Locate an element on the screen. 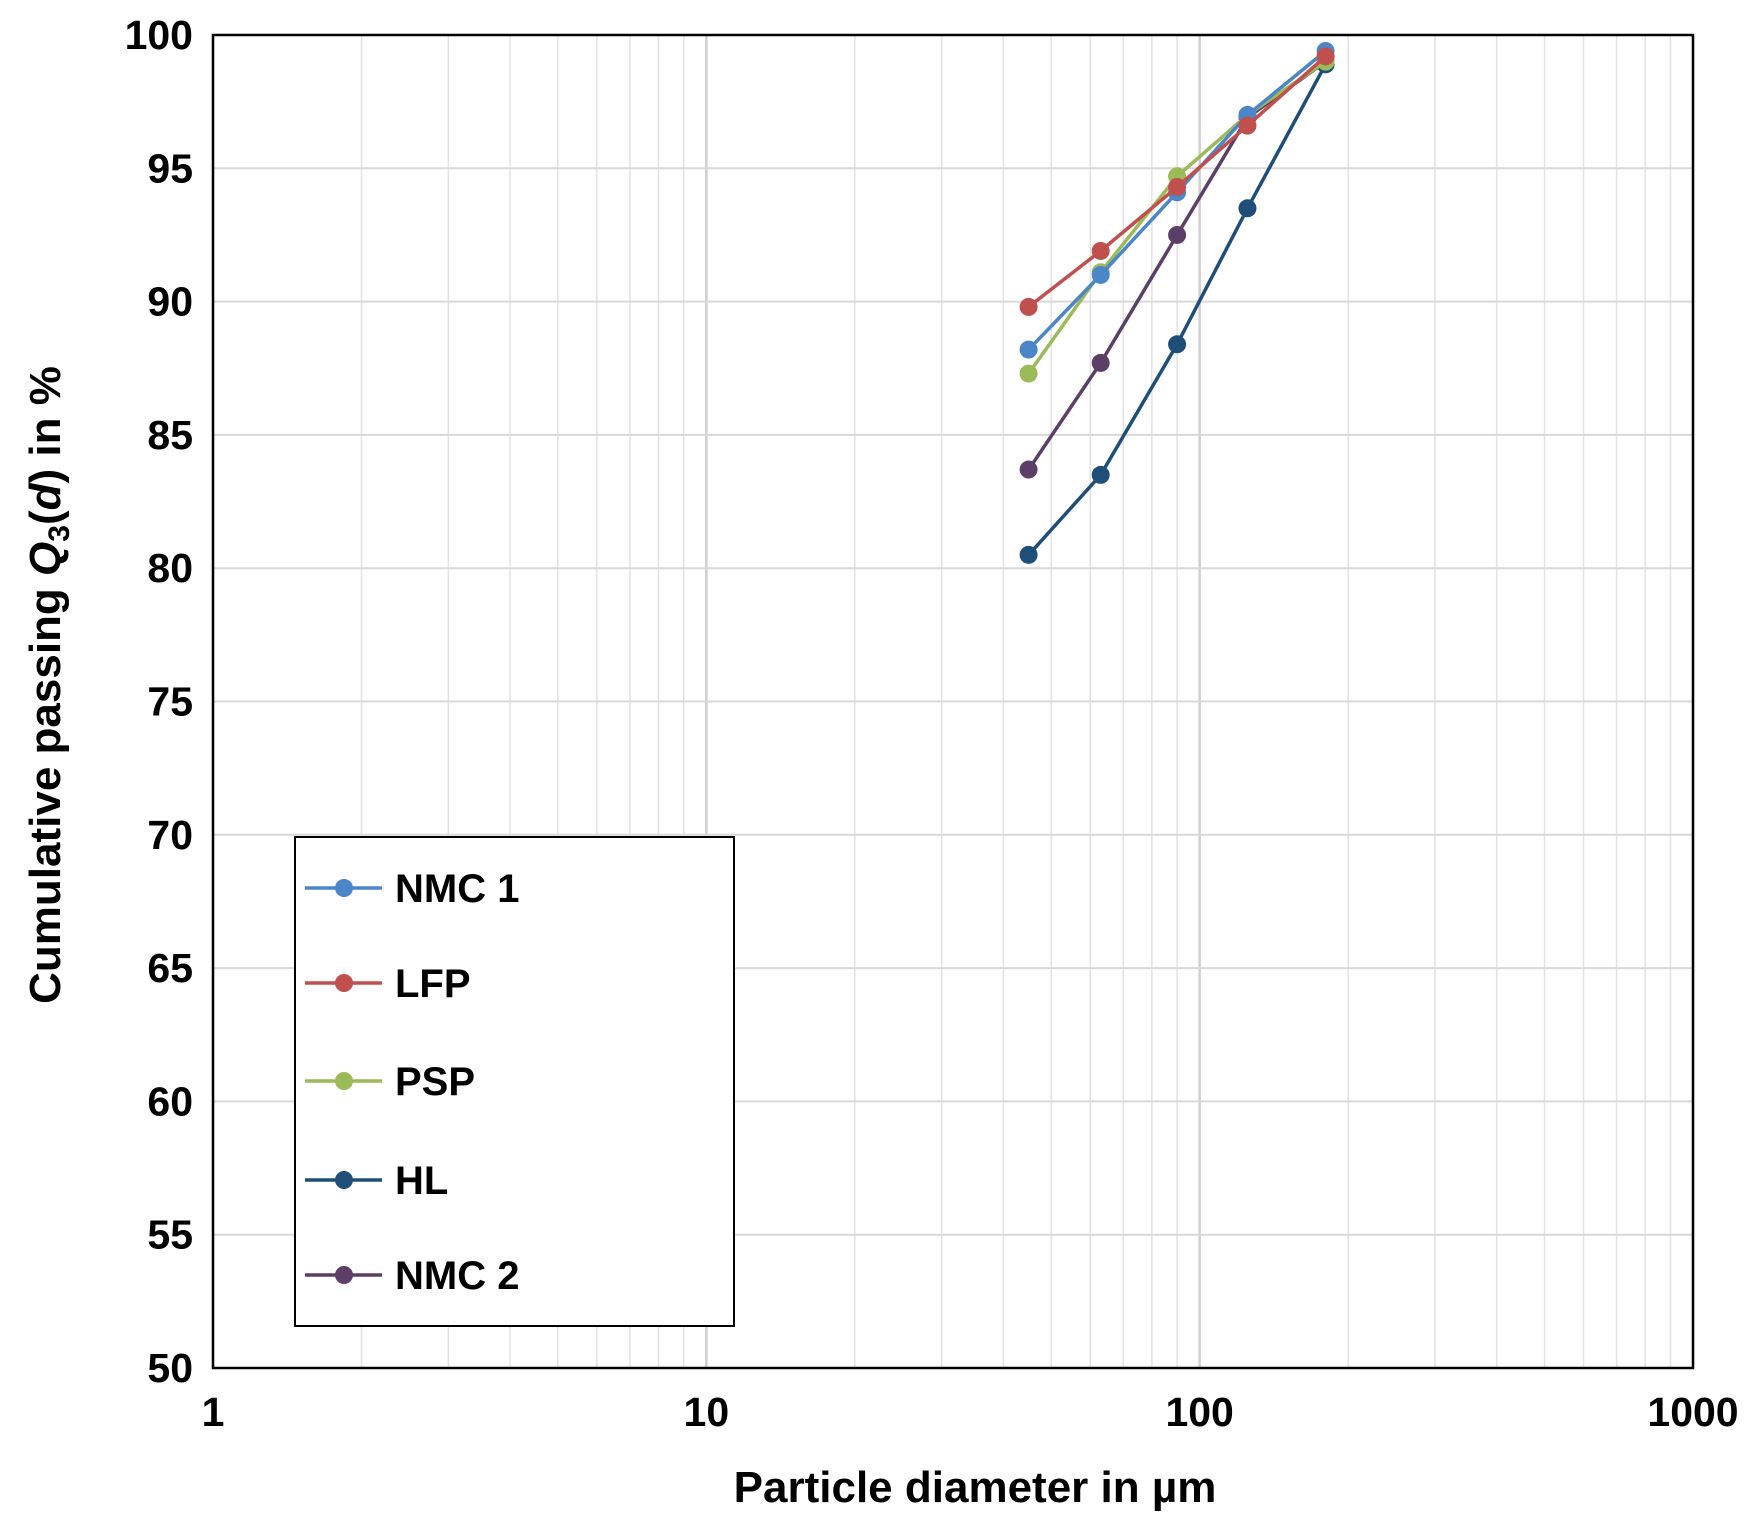 Image resolution: width=1754 pixels, height=1527 pixels. y-tick-label: 80 is located at coordinates (170, 568).